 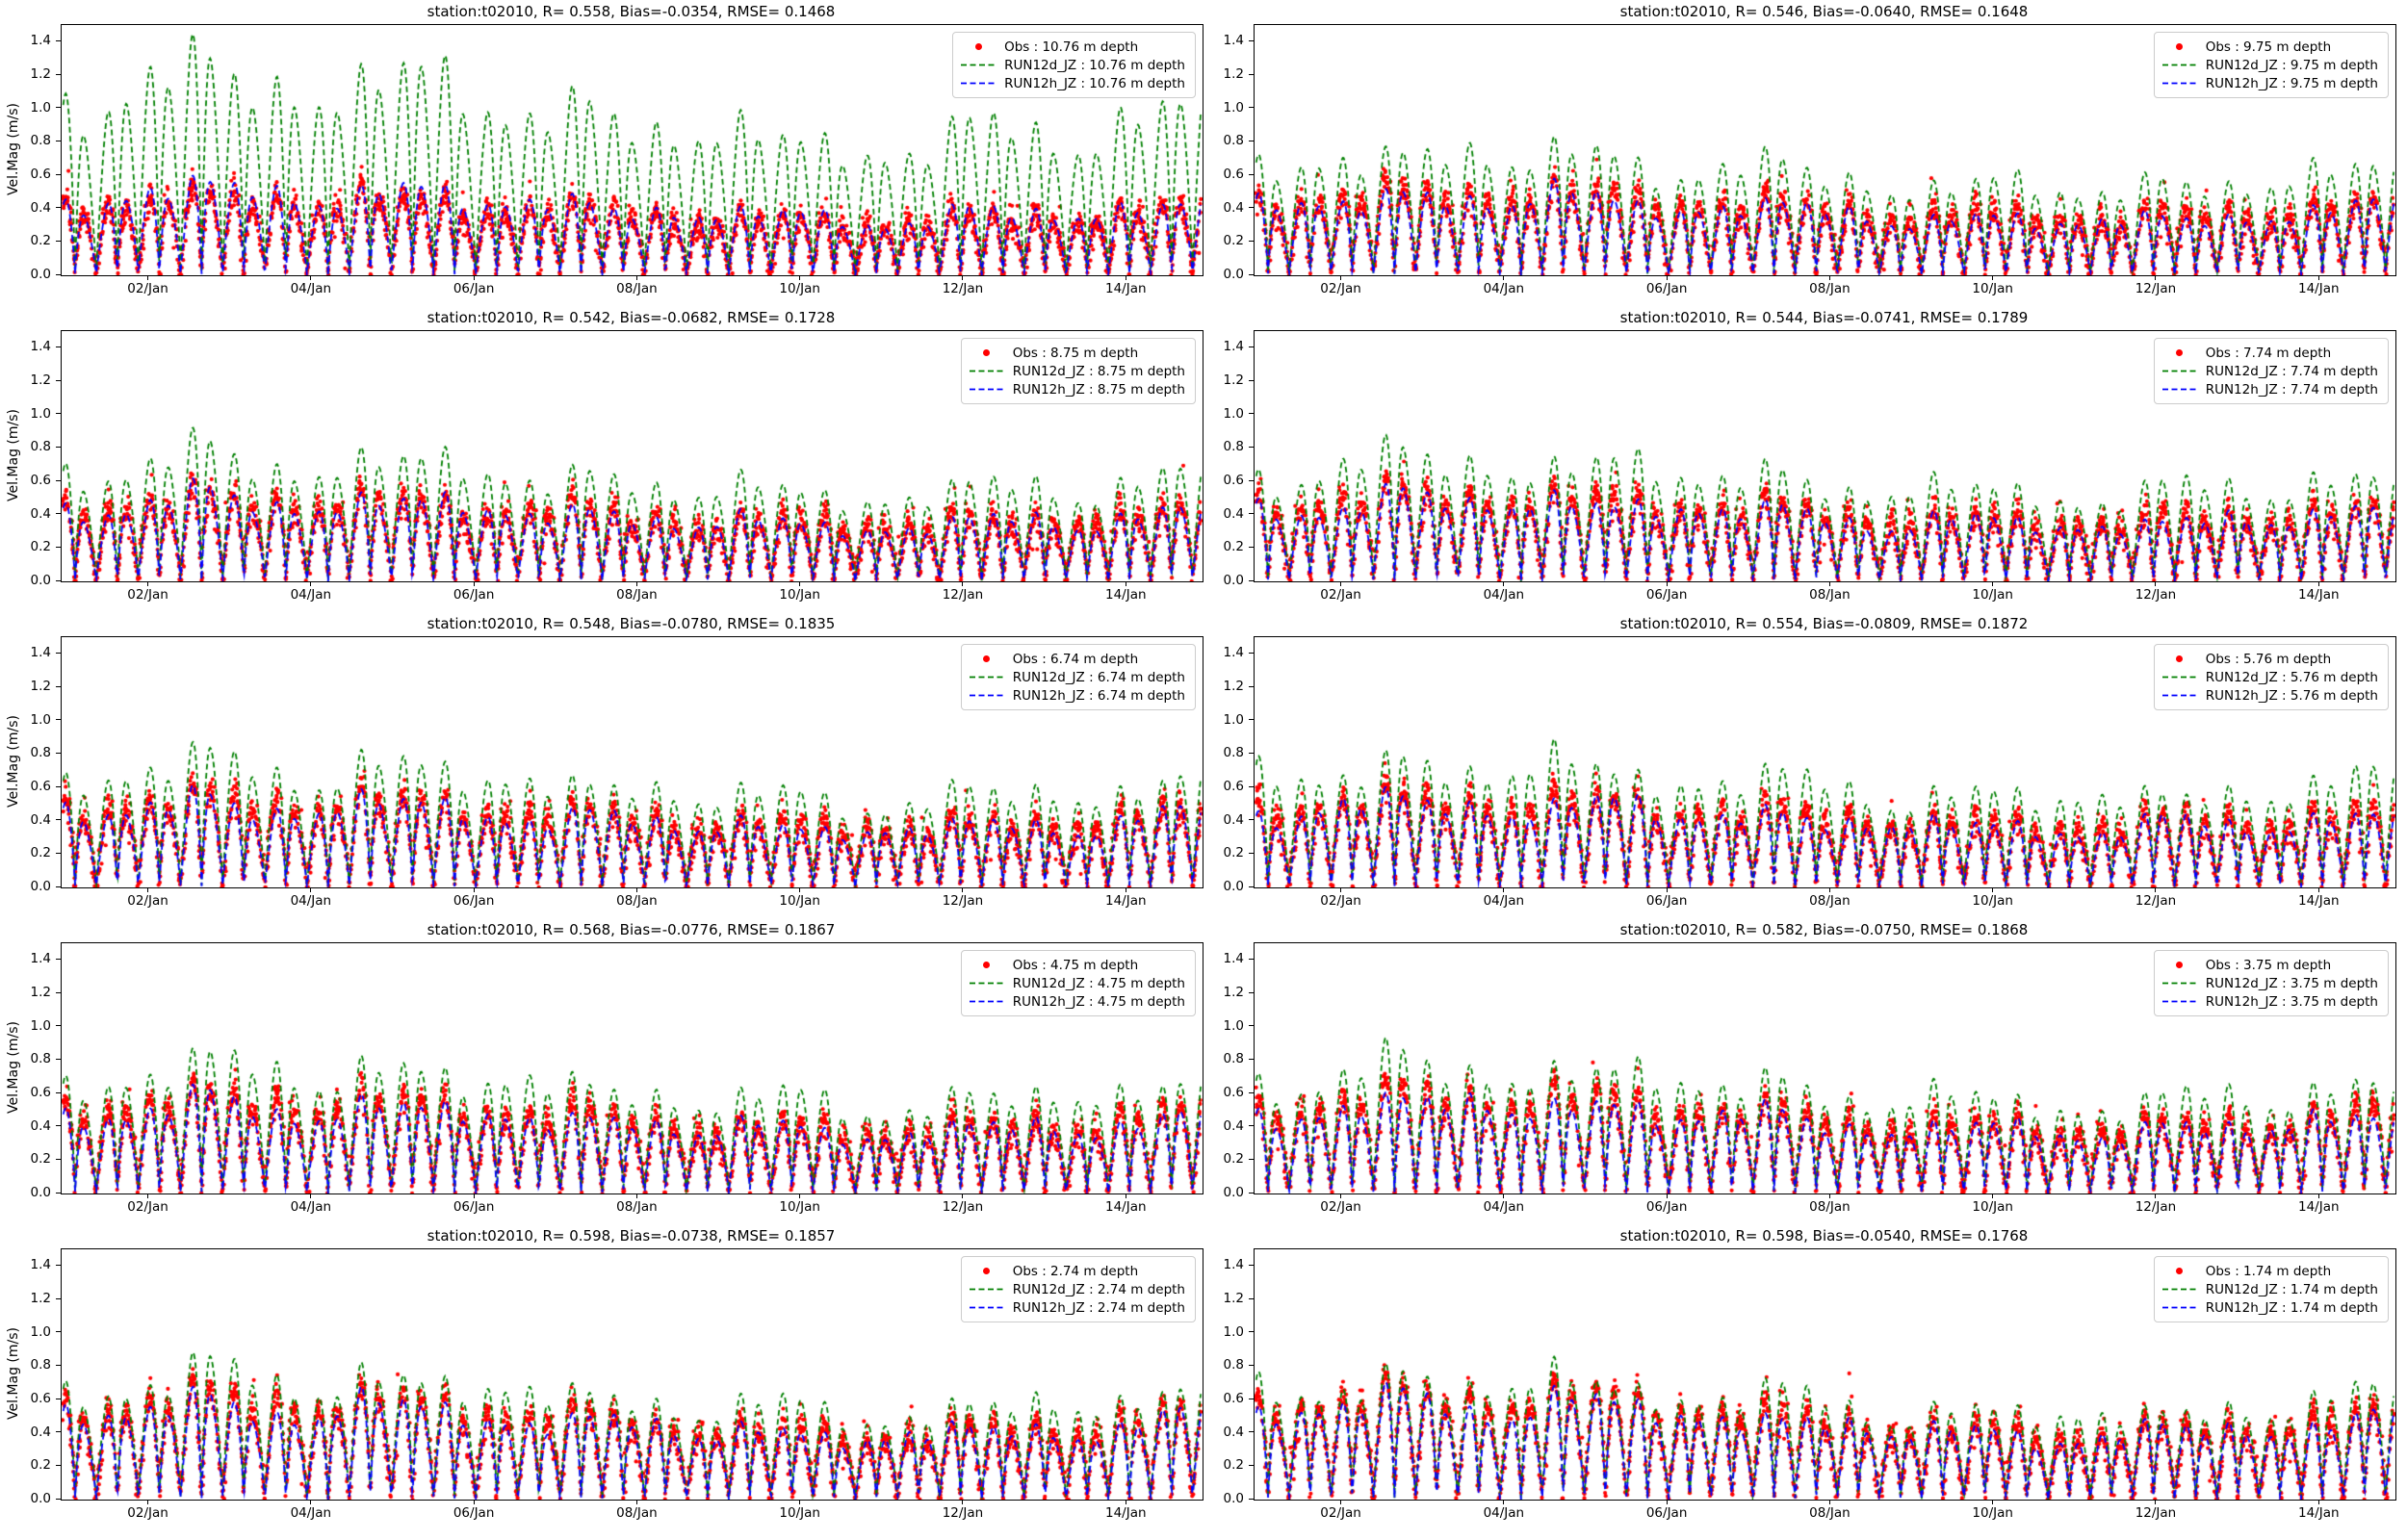 I want to click on legend-entry: Obs : 9.75 m depth, so click(x=2270, y=47).